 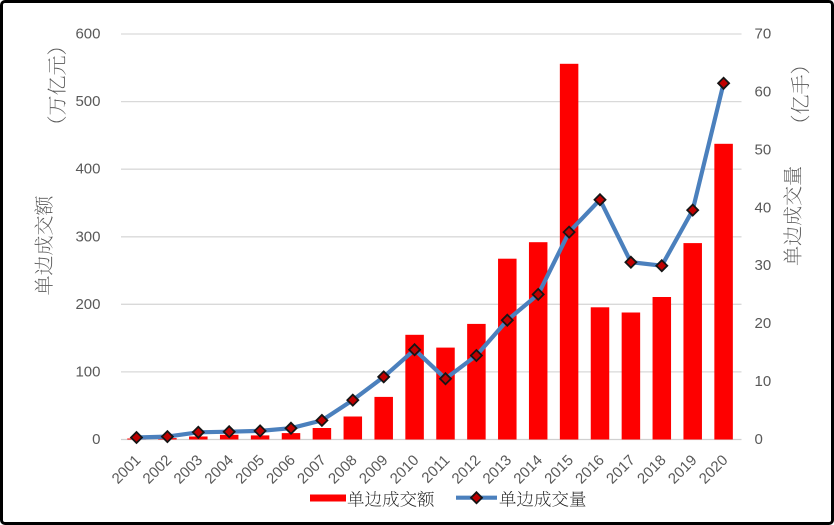 I want to click on svg-text: 500, so click(x=87, y=101).